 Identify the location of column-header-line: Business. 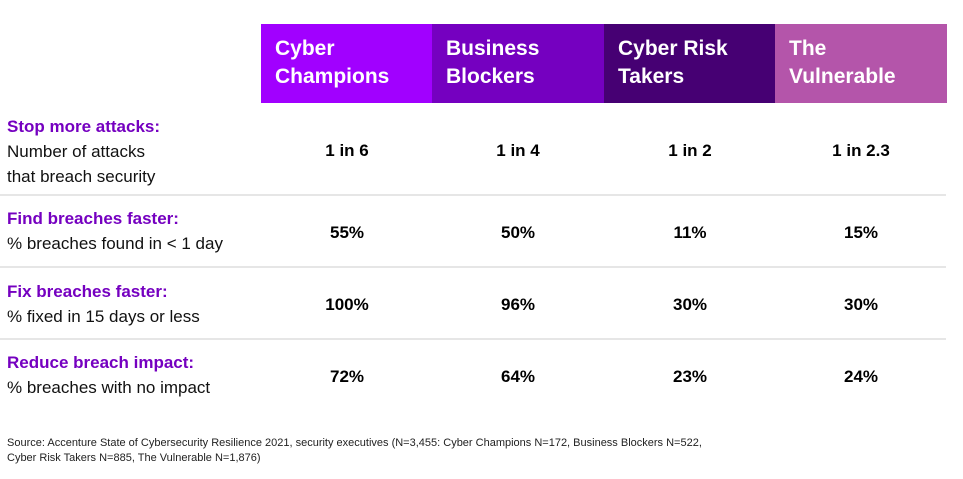
(493, 48).